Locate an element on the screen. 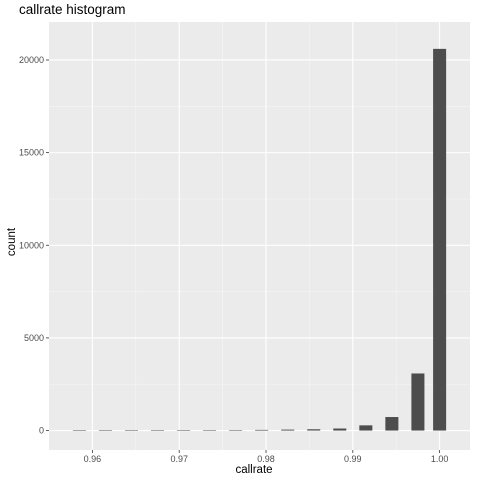  y-tick-label: 20000 is located at coordinates (31, 60).